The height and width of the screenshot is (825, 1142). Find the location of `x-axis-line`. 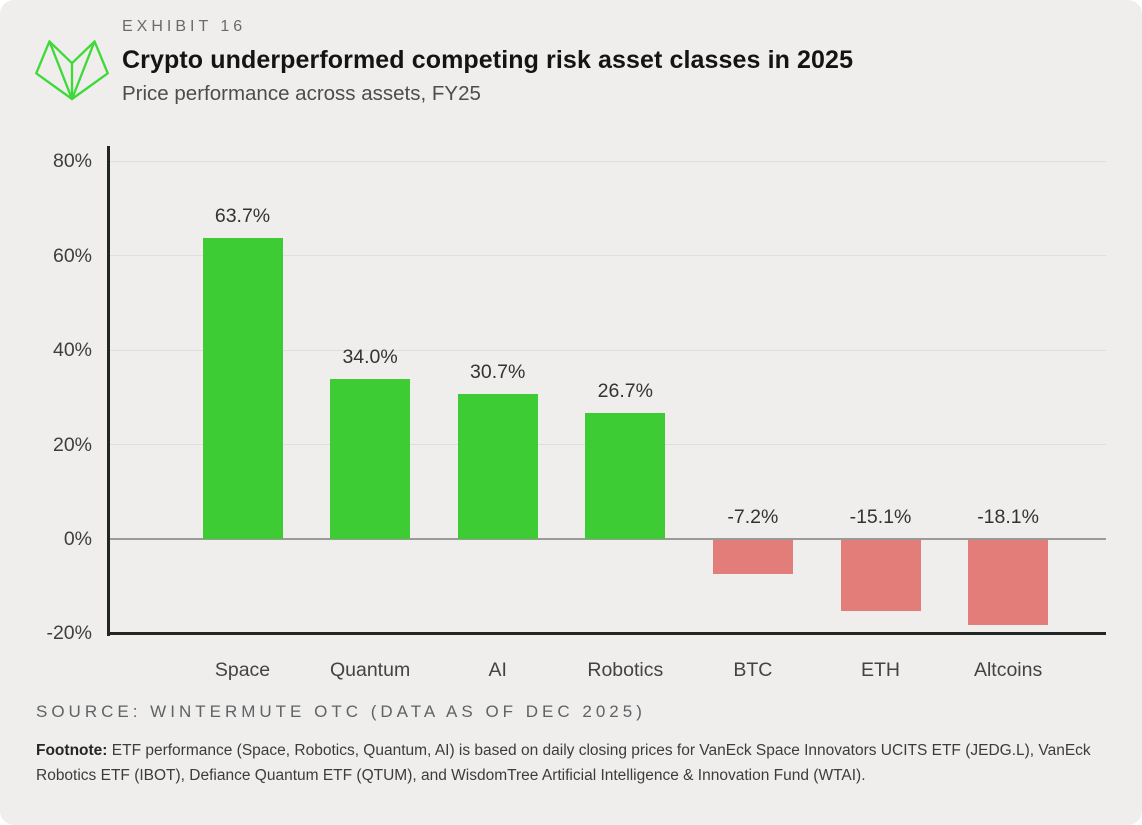

x-axis-line is located at coordinates (606, 633).